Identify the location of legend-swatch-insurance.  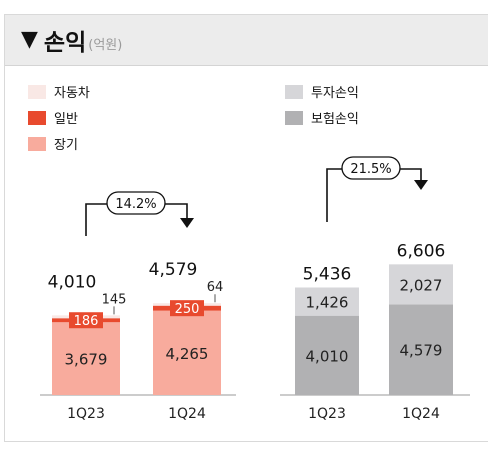
(294, 117).